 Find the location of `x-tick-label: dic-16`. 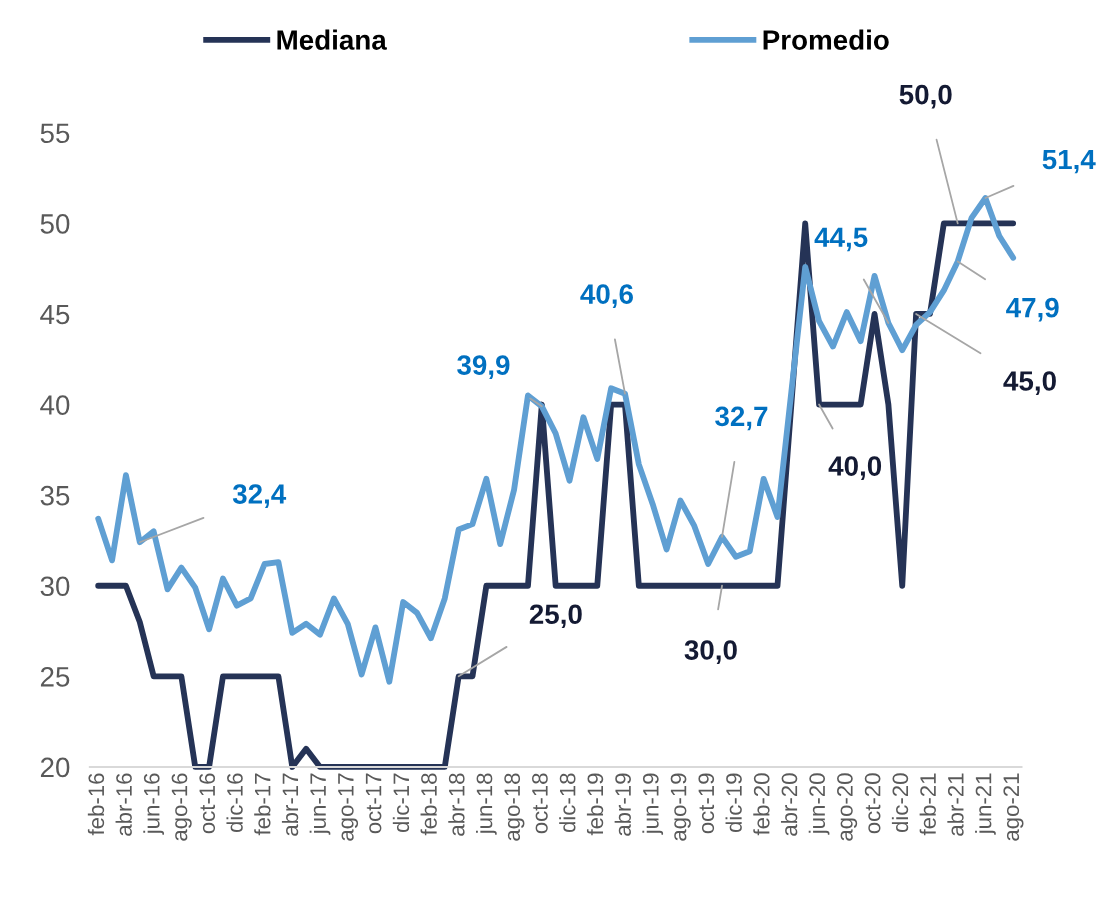

x-tick-label: dic-16 is located at coordinates (234, 803).